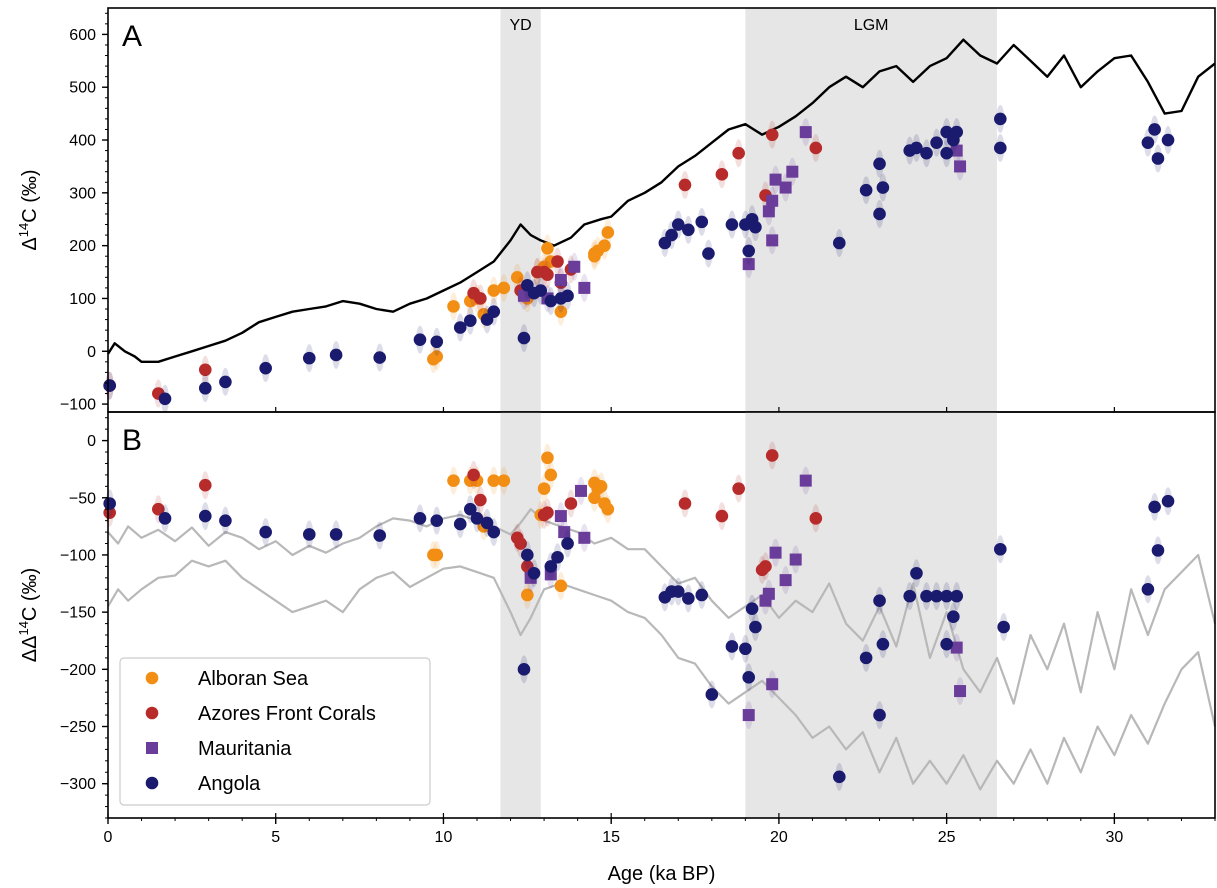 This screenshot has width=1217, height=888. What do you see at coordinates (108, 837) in the screenshot?
I see `x-tick-label: 0` at bounding box center [108, 837].